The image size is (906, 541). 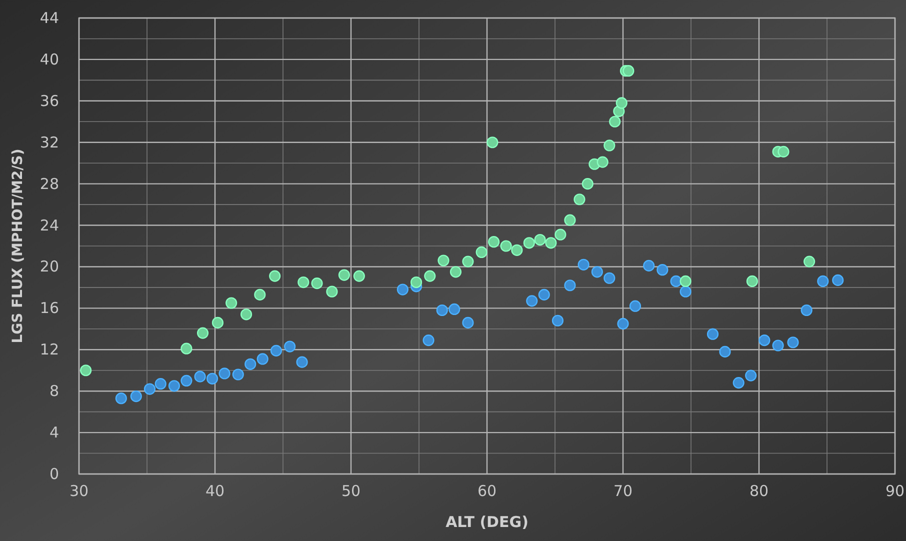 What do you see at coordinates (351, 491) in the screenshot?
I see `x-tick-label: 50` at bounding box center [351, 491].